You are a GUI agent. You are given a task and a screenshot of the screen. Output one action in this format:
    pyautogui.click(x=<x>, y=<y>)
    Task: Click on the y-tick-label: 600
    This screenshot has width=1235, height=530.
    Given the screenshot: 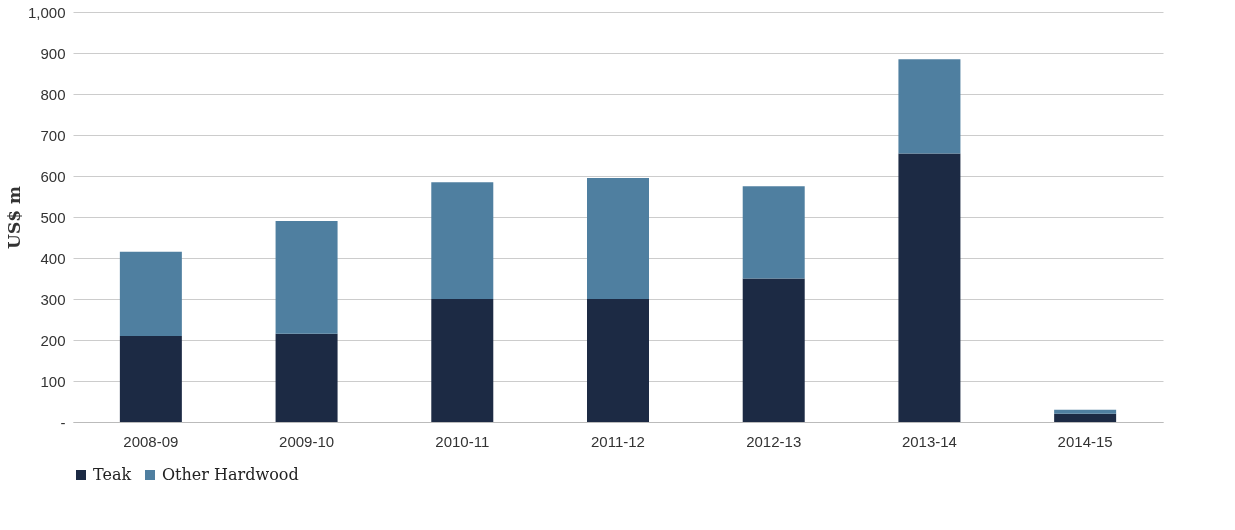 What is the action you would take?
    pyautogui.click(x=53, y=176)
    